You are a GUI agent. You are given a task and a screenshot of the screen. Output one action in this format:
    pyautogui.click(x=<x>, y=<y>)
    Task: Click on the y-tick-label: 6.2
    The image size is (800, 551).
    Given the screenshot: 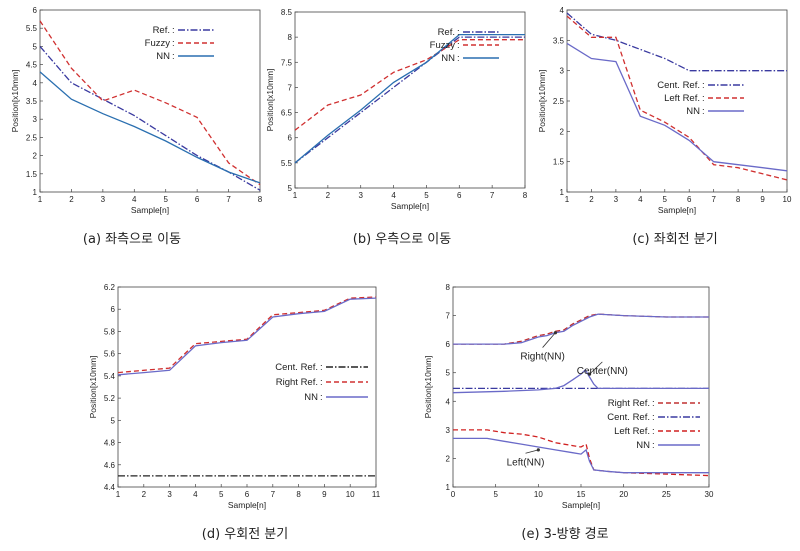 What is the action you would take?
    pyautogui.click(x=110, y=287)
    